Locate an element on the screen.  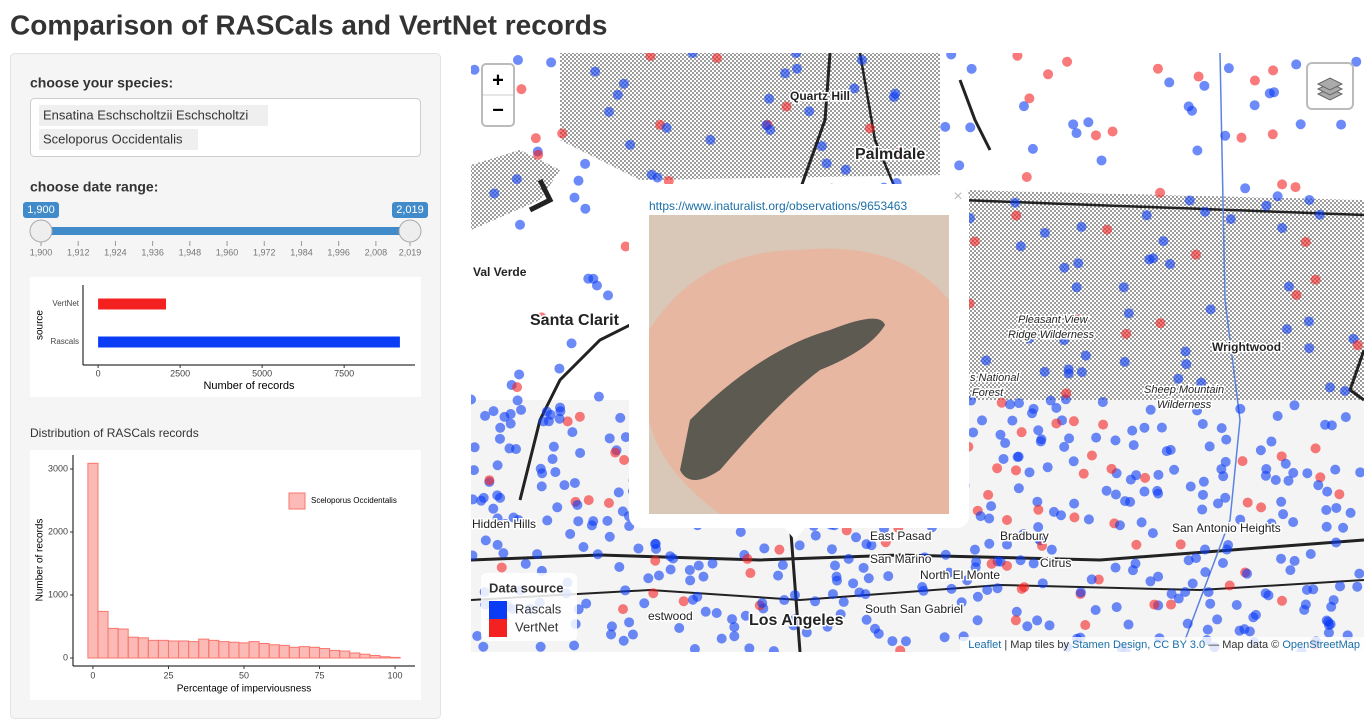
species-item: Sceloporus Occidentalis is located at coordinates (113, 138).